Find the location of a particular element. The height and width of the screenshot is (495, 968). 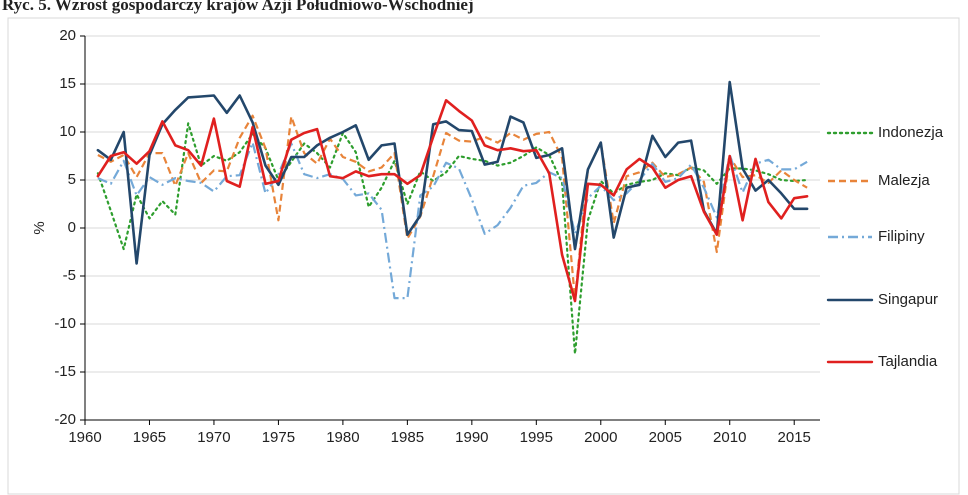

y-tick-label: 10 is located at coordinates (67, 131).